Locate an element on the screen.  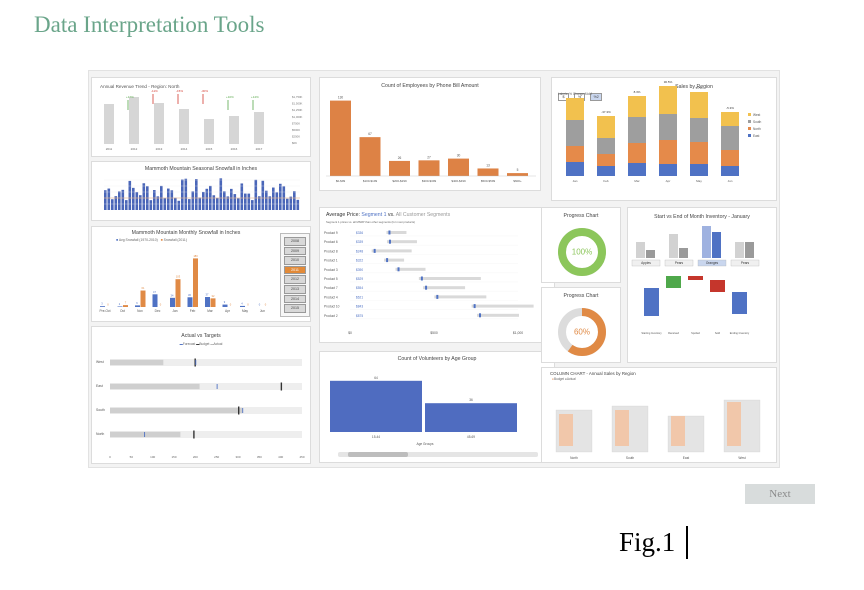
phone-bill-title: Count of Employees by Phone Bill Amount is located at coordinates (430, 86).